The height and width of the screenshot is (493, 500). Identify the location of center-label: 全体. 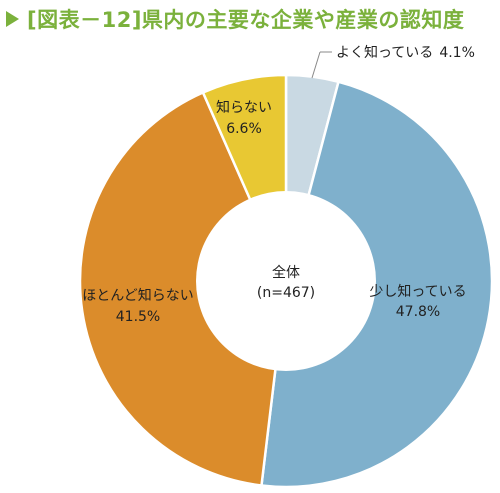
(286, 272).